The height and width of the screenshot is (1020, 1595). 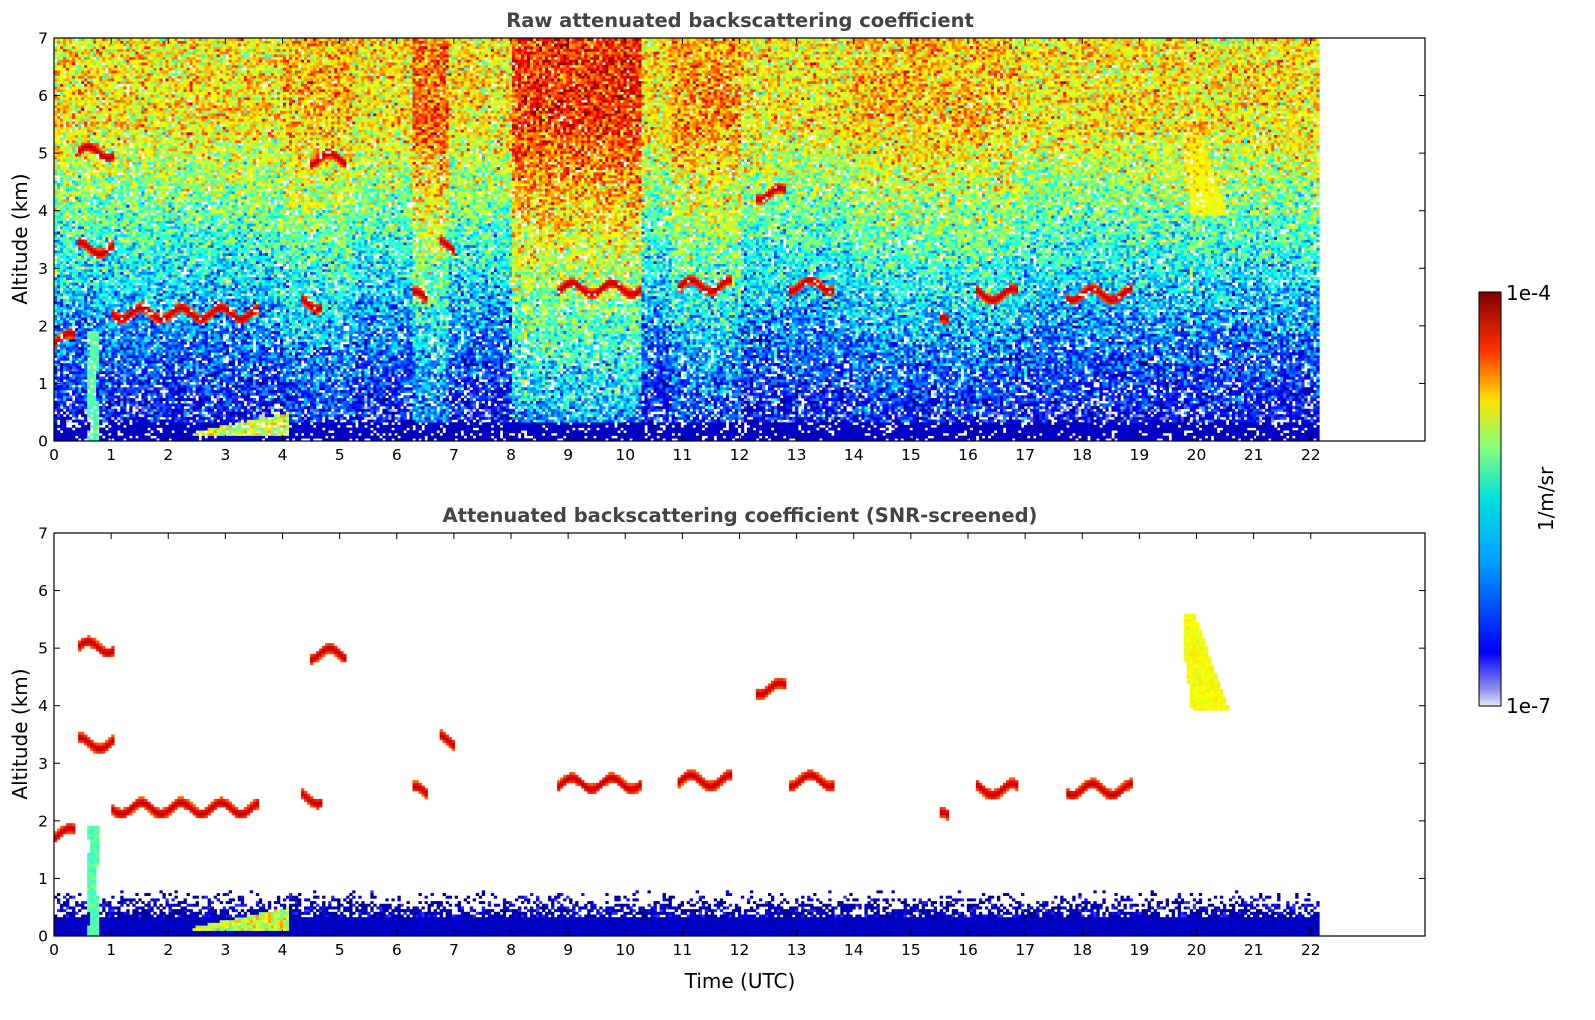 I want to click on colorbar-max-label: 1e-4, so click(x=1528, y=293).